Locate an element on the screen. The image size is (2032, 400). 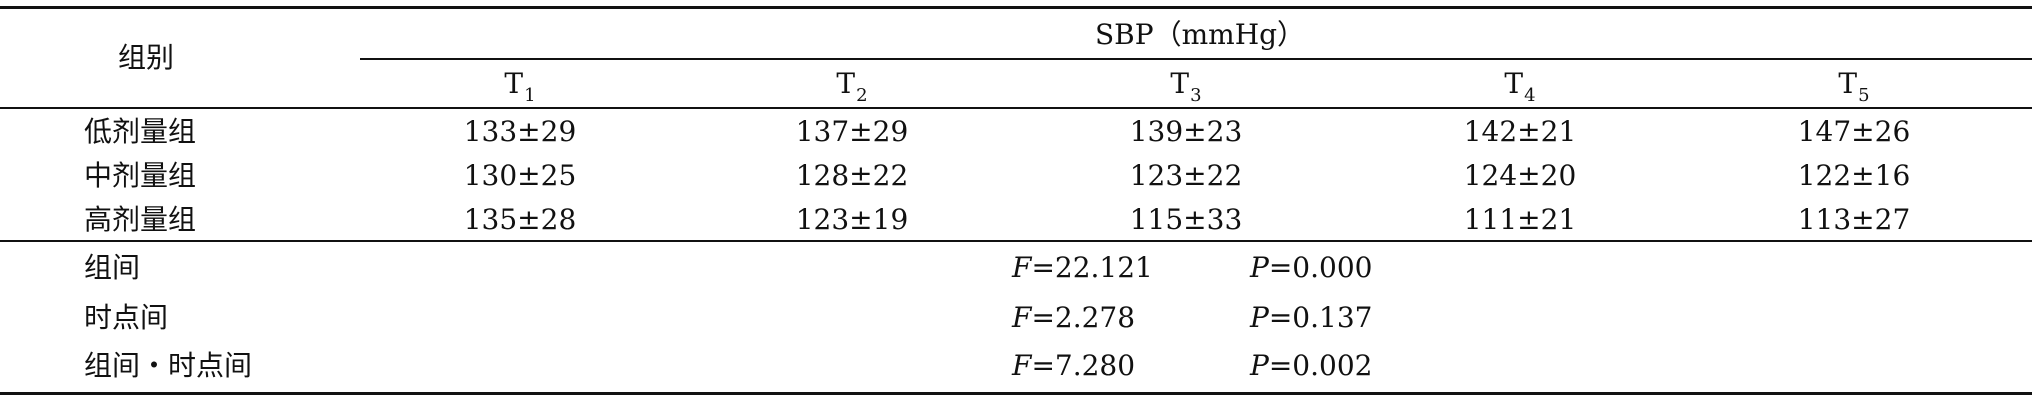
timepoint-subscript: 3 is located at coordinates (1196, 95).